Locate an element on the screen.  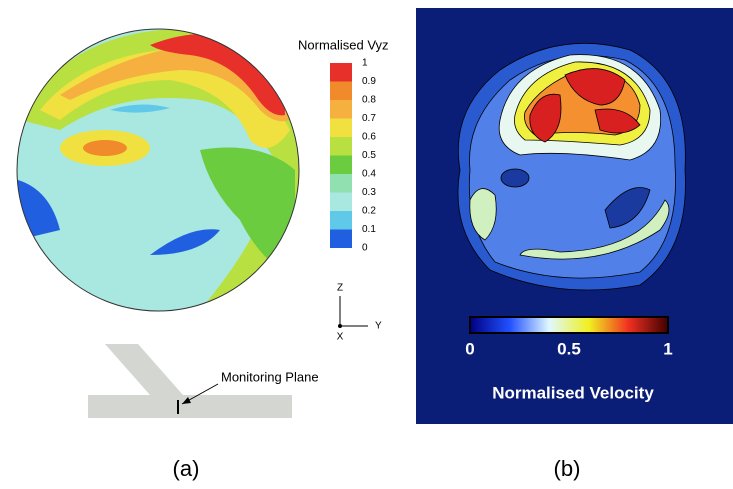
panel-label: (b) is located at coordinates (567, 468).